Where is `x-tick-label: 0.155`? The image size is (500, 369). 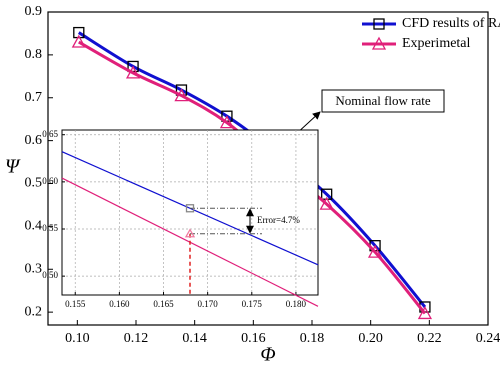
x-tick-label: 0.155 is located at coordinates (75, 304).